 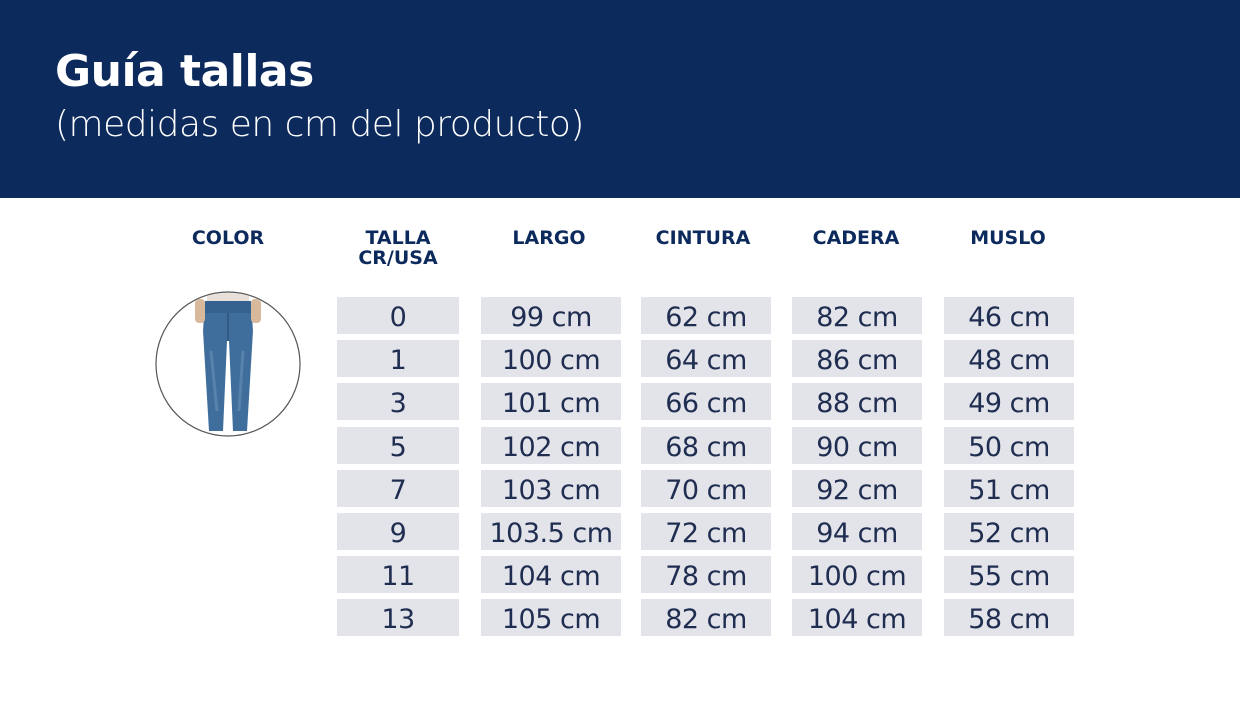 What do you see at coordinates (551, 445) in the screenshot?
I see `table-cell: 102 cm` at bounding box center [551, 445].